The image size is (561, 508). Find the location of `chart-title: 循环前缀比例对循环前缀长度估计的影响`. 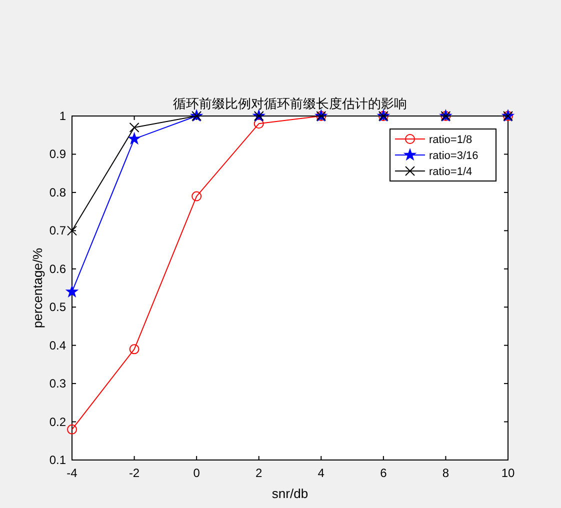

chart-title: 循环前缀比例对循环前缀长度估计的影响 is located at coordinates (290, 103).